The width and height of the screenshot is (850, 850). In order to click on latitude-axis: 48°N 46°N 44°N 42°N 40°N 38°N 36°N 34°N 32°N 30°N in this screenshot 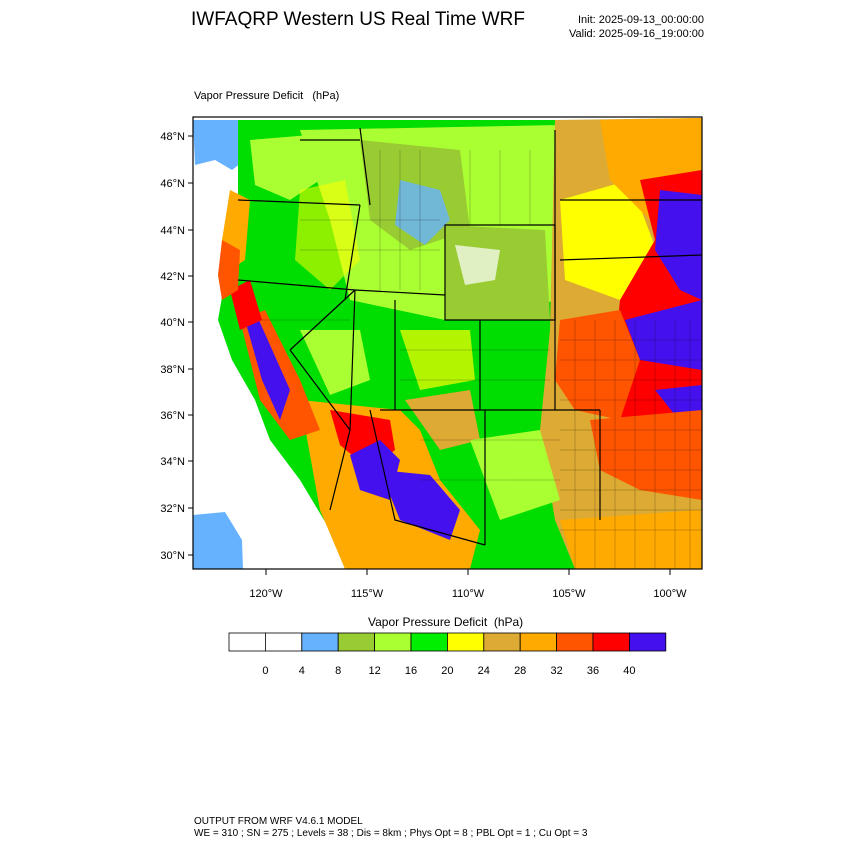, I will do `click(176, 346)`.